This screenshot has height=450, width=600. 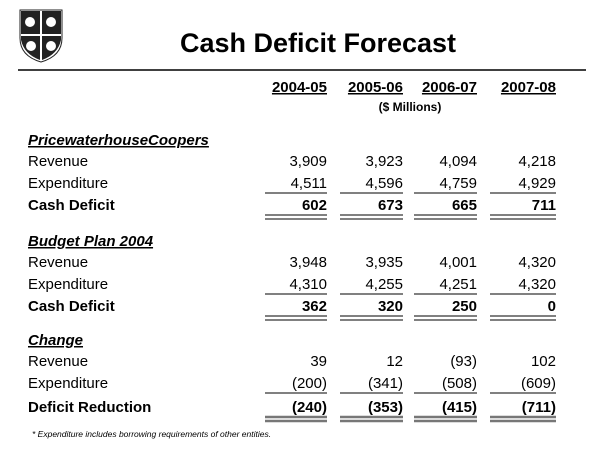 What do you see at coordinates (464, 306) in the screenshot?
I see `cell-value: 250` at bounding box center [464, 306].